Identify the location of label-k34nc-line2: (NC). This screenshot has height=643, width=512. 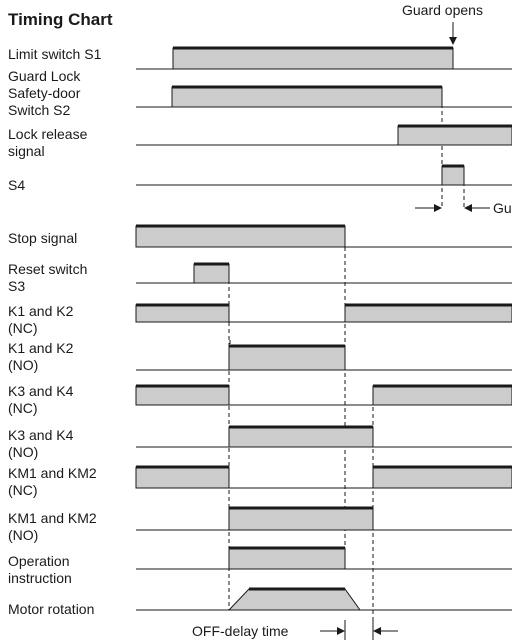
(23, 408).